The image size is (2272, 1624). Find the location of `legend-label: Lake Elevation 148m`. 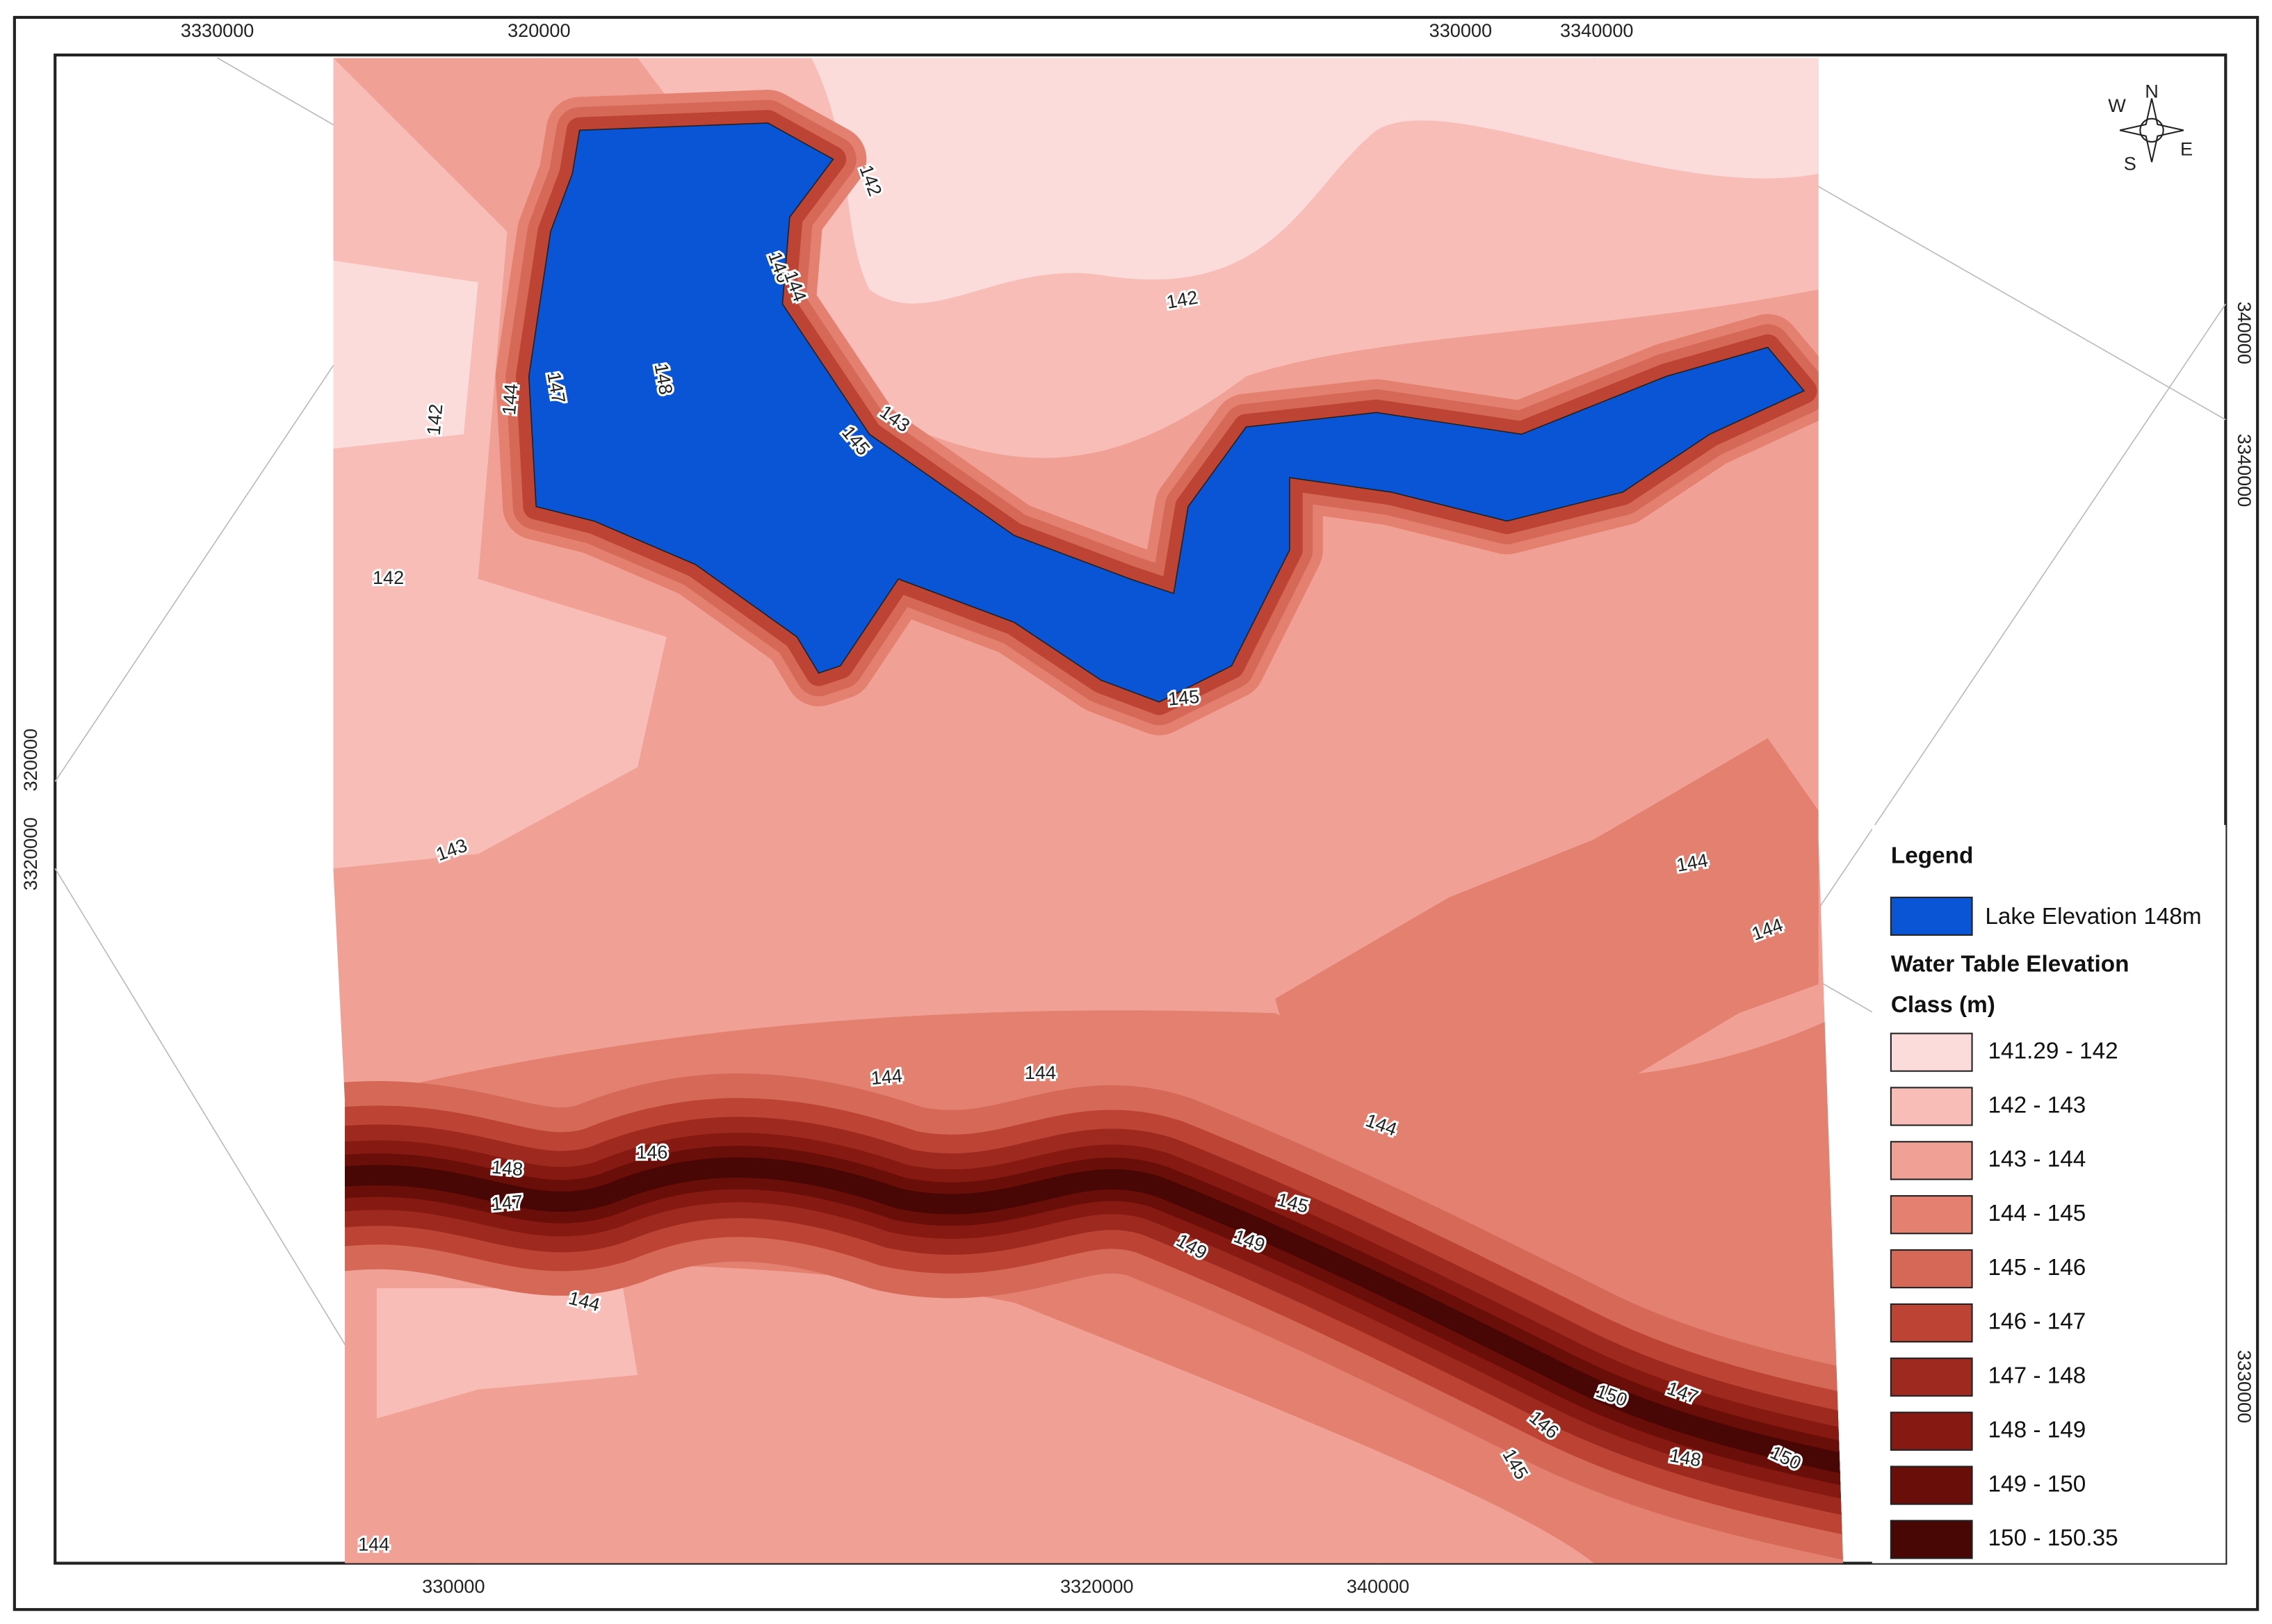

legend-label: Lake Elevation 148m is located at coordinates (2093, 916).